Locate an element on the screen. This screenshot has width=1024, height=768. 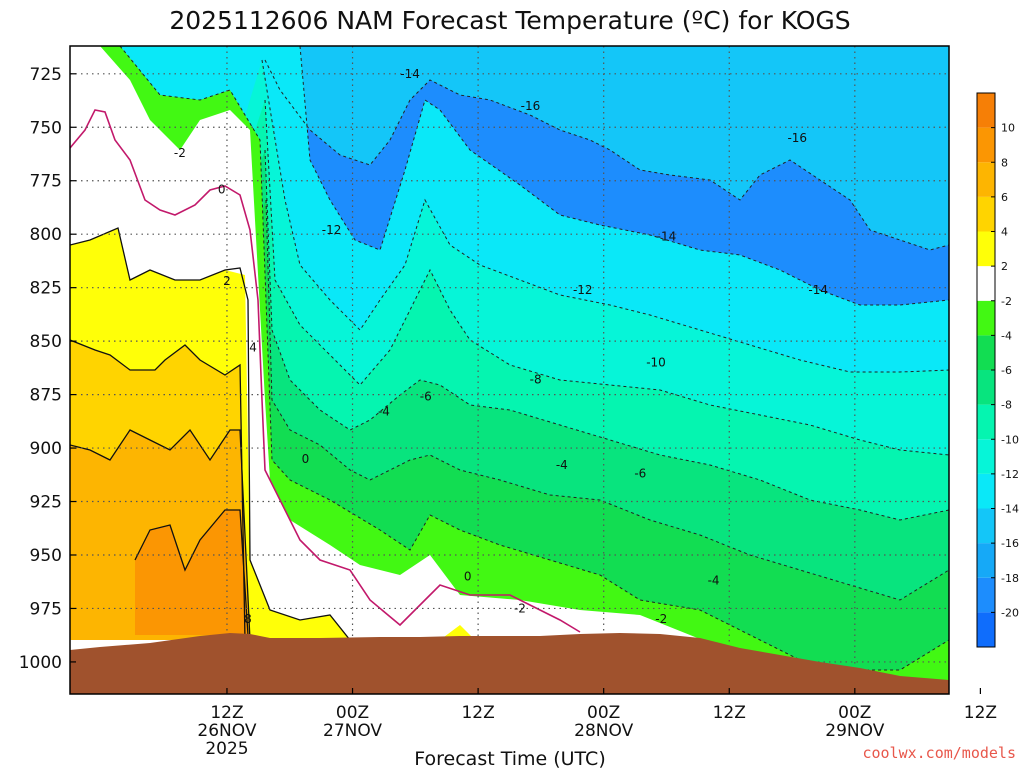
y-tick-label: 725 is located at coordinates (46, 75).